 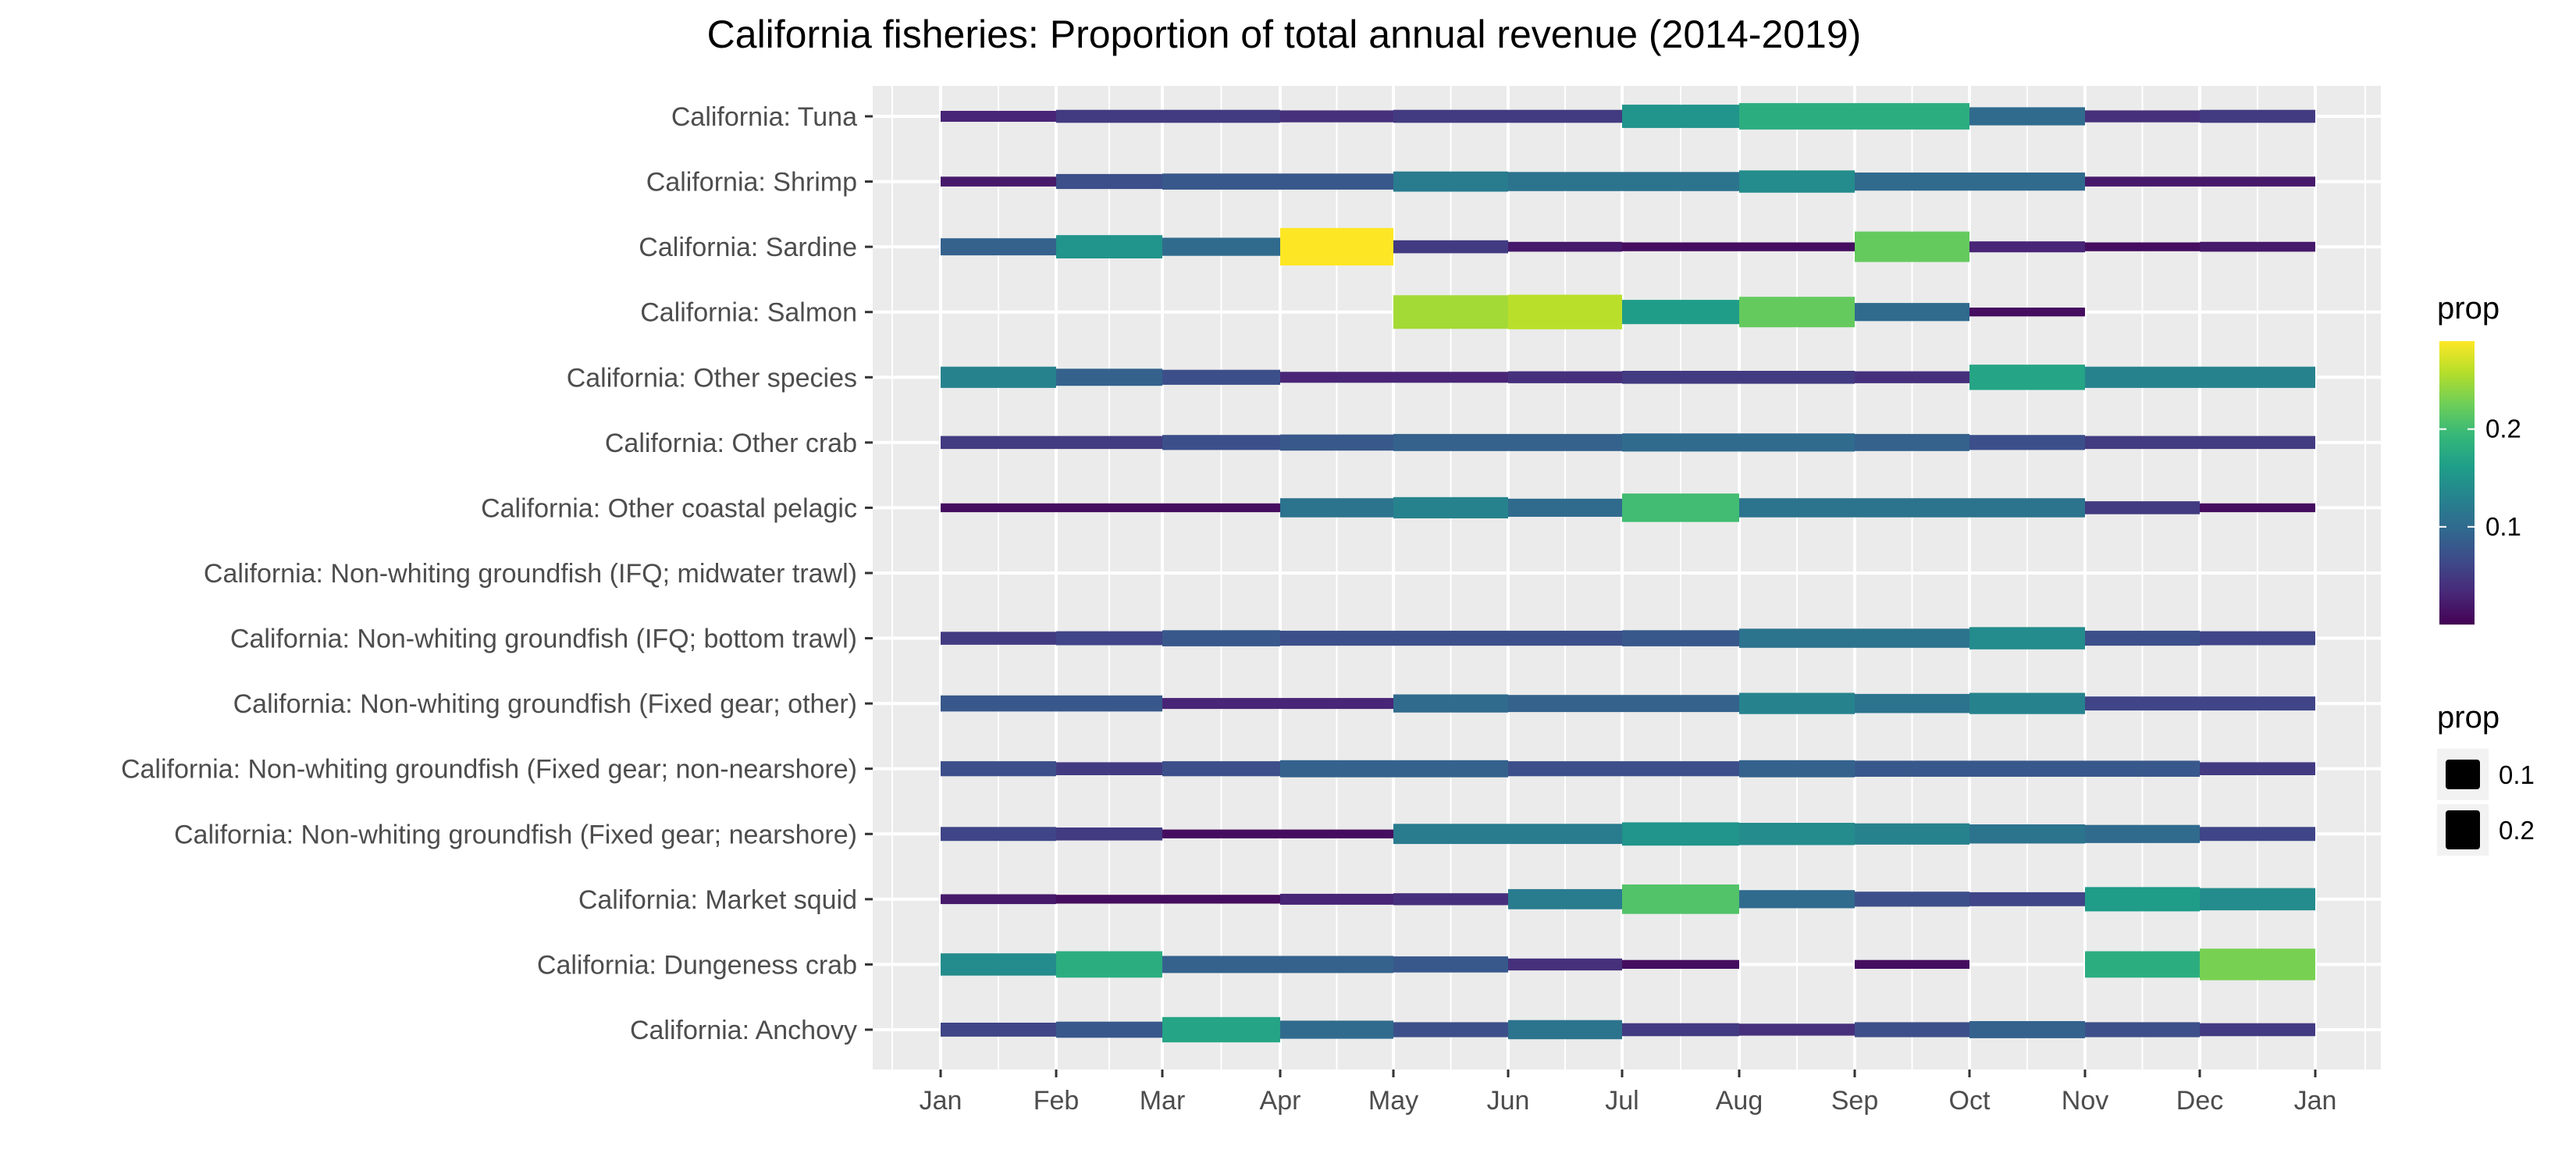 What do you see at coordinates (748, 248) in the screenshot?
I see `y-tick-label: California: Sardine` at bounding box center [748, 248].